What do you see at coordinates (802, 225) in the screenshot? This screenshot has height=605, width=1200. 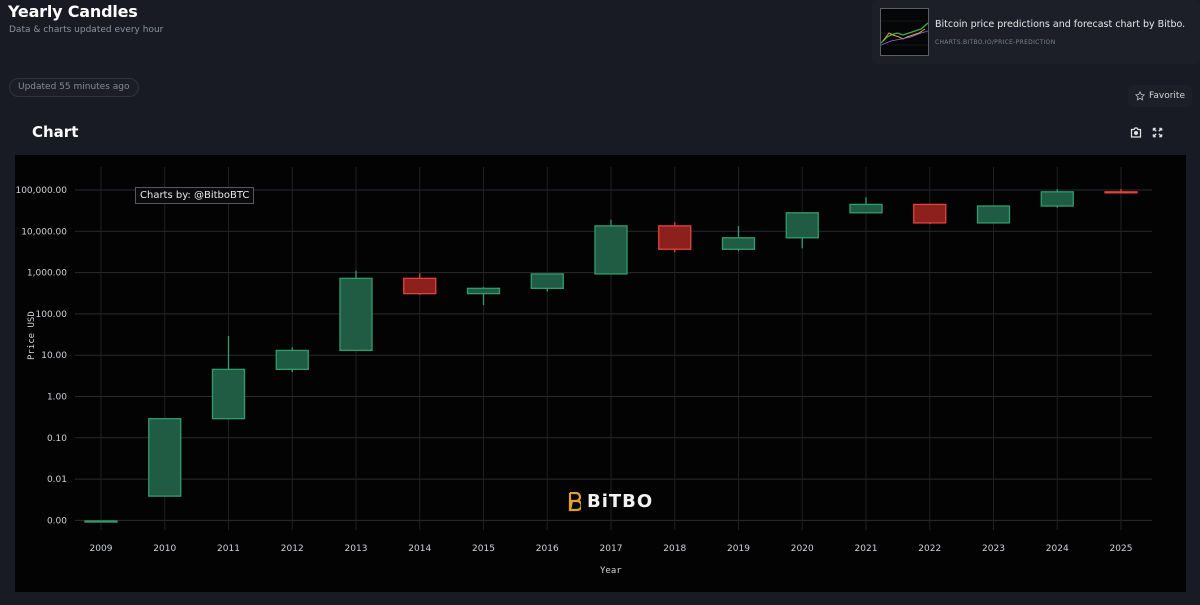 I see `candle-body-2020` at bounding box center [802, 225].